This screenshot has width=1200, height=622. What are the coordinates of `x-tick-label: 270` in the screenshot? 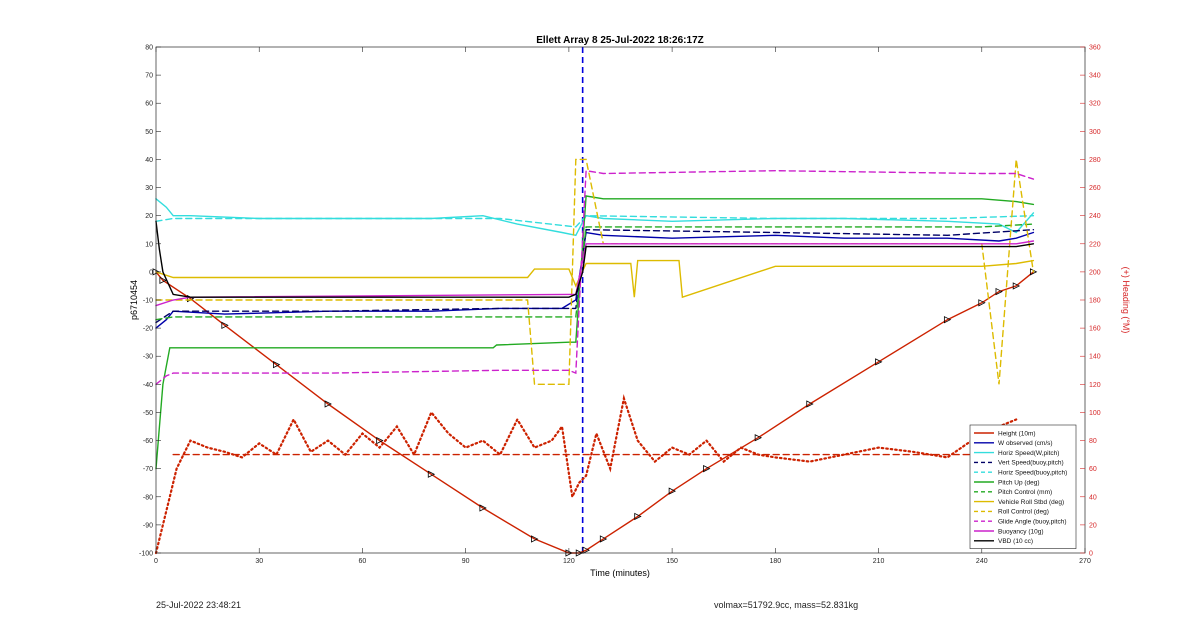 It's located at (1085, 561).